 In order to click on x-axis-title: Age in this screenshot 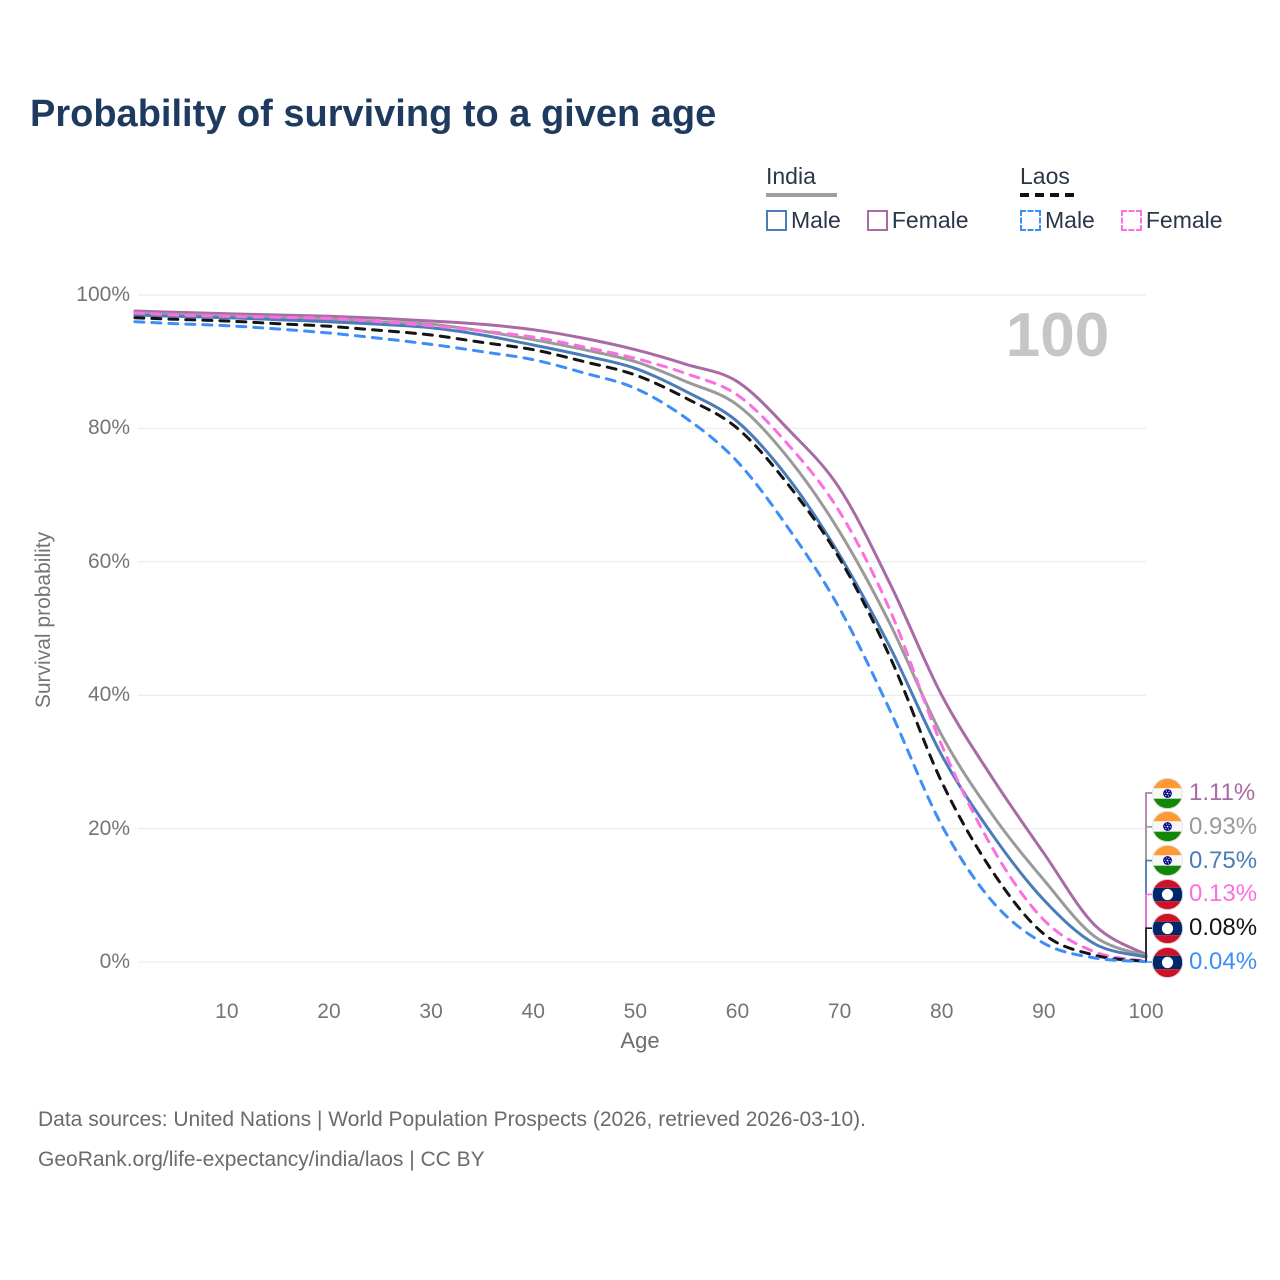, I will do `click(640, 1040)`.